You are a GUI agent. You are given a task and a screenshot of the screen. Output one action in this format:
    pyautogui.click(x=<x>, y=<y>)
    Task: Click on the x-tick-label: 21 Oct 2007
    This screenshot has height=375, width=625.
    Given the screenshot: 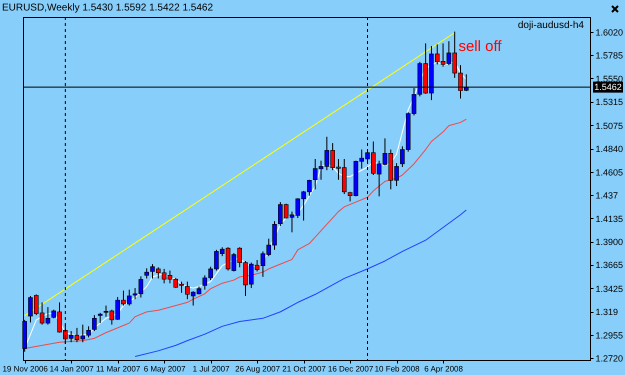 What is the action you would take?
    pyautogui.click(x=304, y=369)
    